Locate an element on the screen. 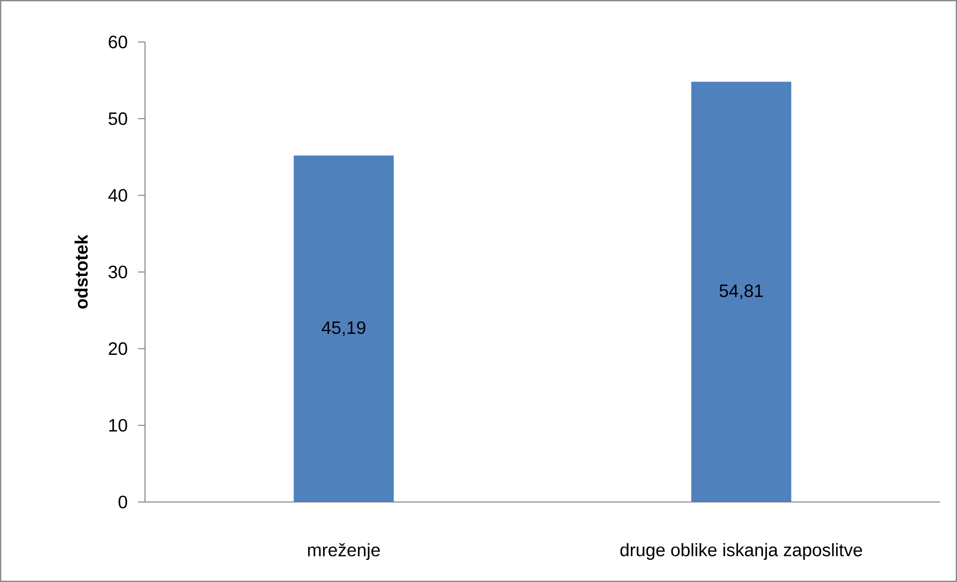  y-tick-label: 30 is located at coordinates (118, 272).